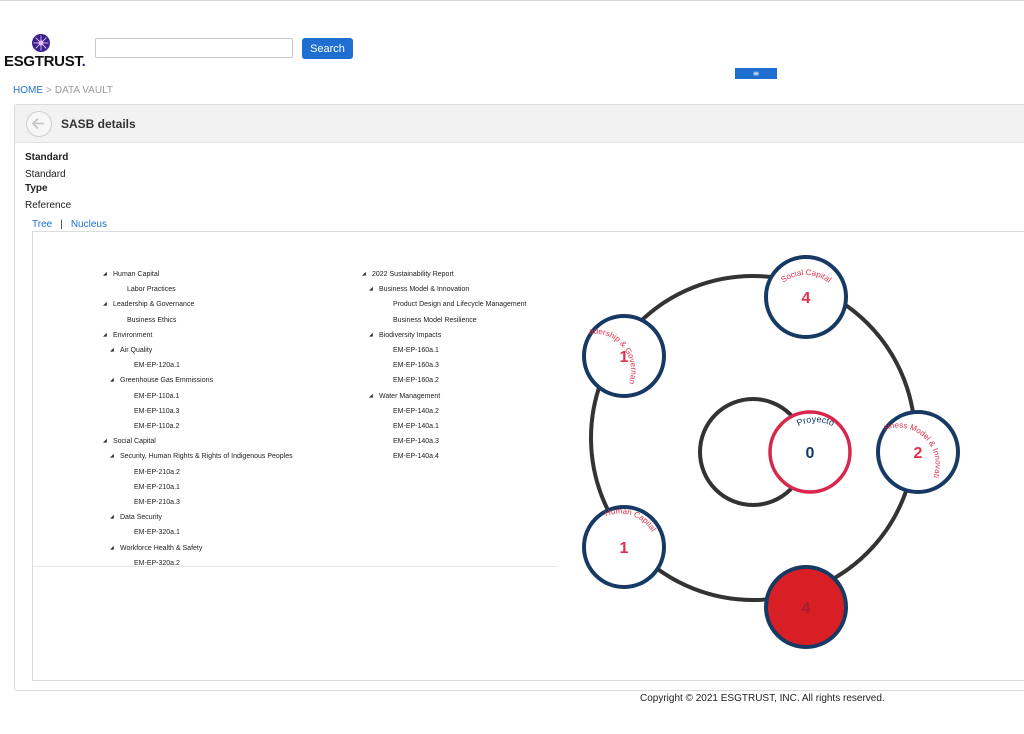  Describe the element at coordinates (416, 411) in the screenshot. I see `tree-item: EM-EP-140a.2` at that location.